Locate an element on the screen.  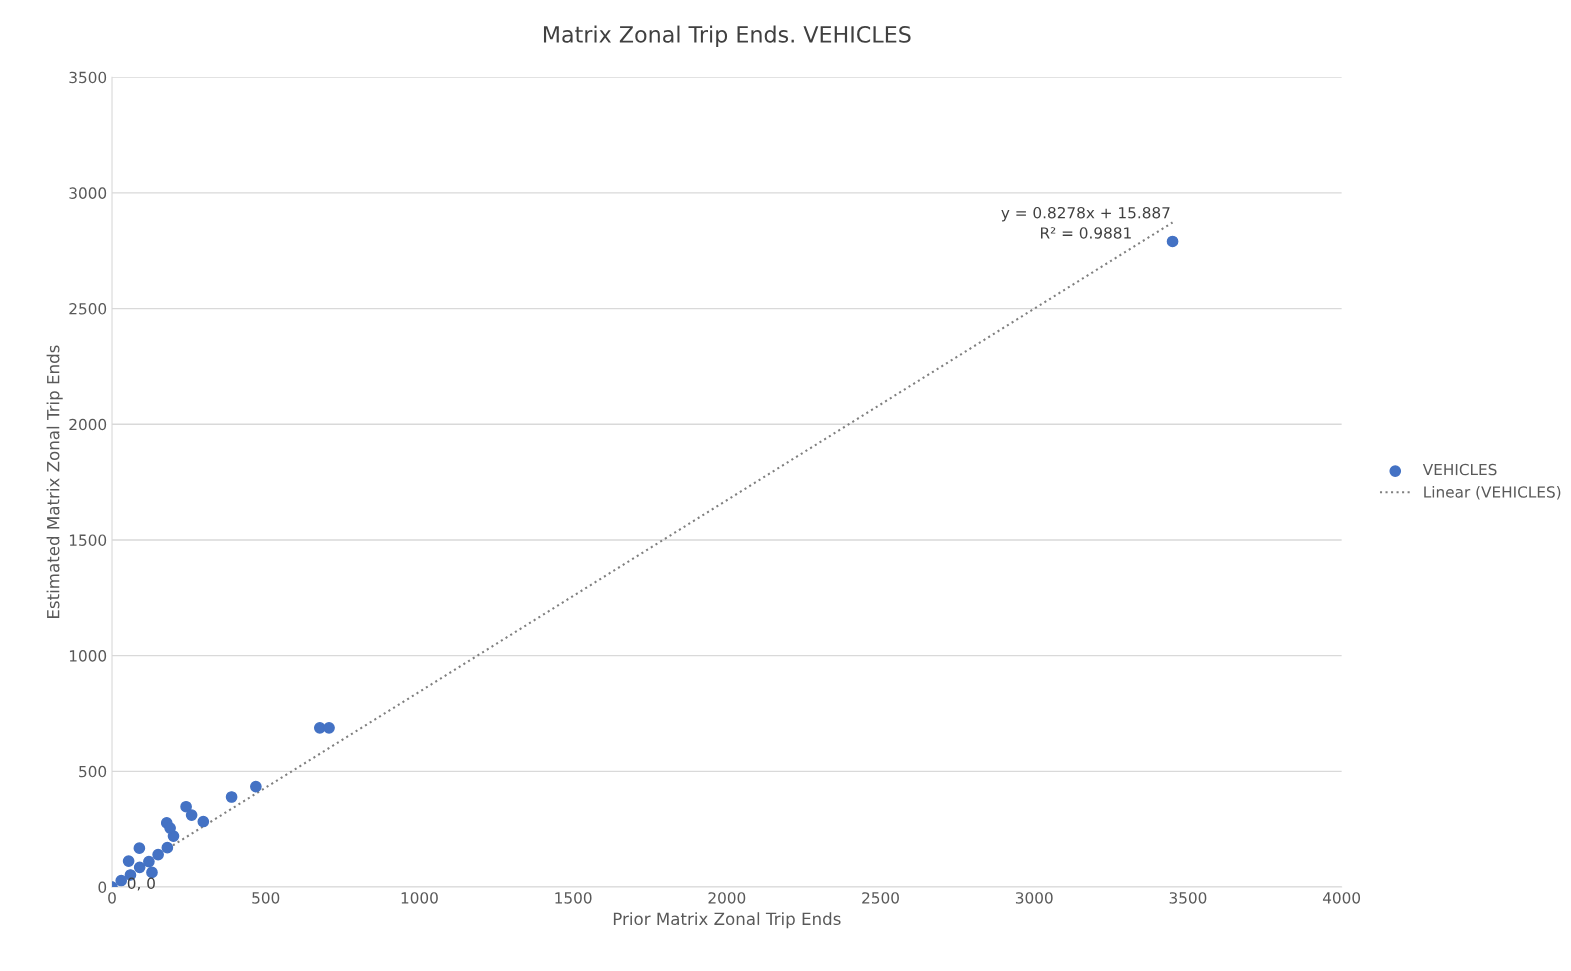
x-tick-label: 2000 is located at coordinates (727, 898).